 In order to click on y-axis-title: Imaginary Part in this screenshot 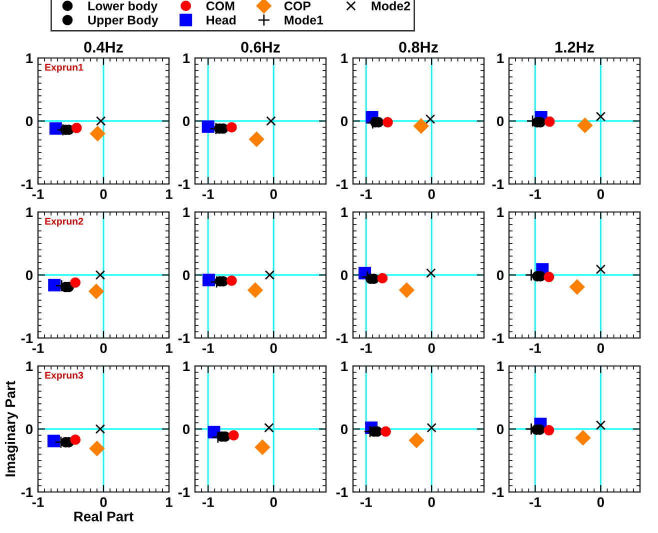, I will do `click(11, 428)`.